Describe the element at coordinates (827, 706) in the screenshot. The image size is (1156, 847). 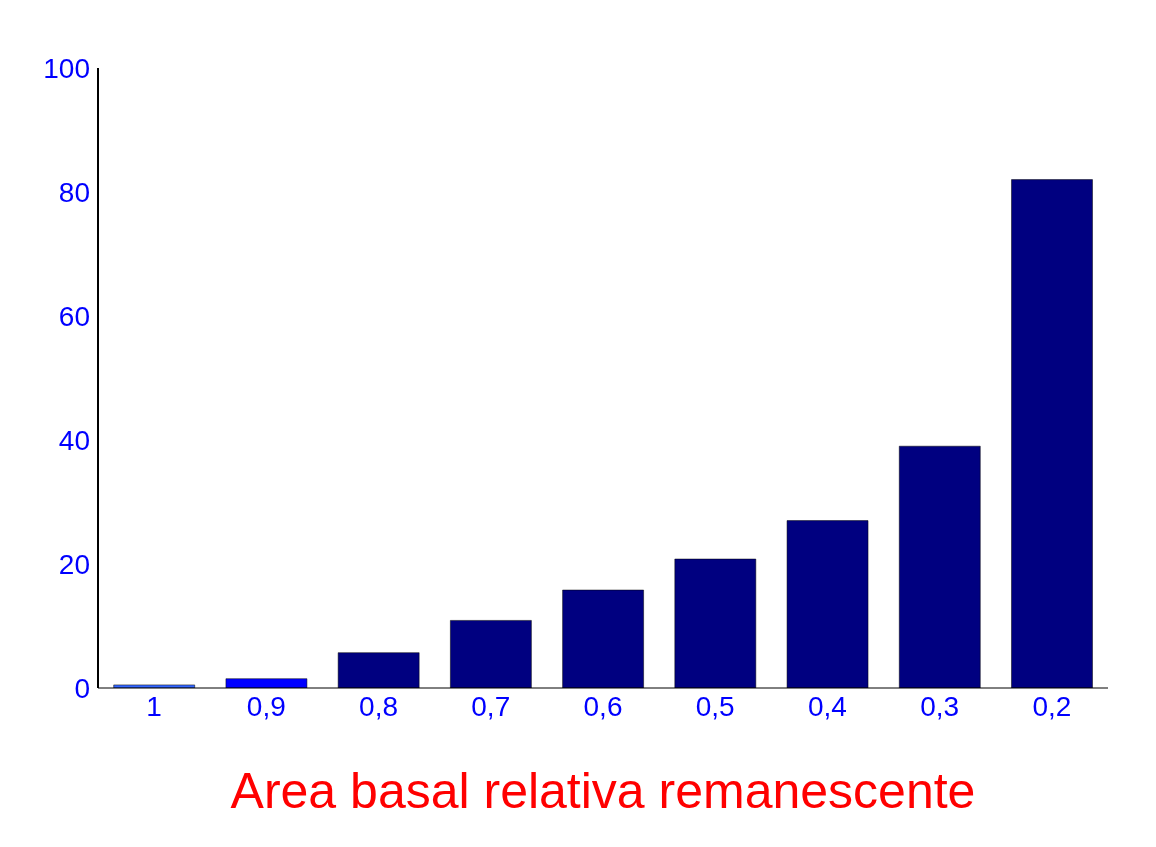
I see `x-tick-label: 0,4` at that location.